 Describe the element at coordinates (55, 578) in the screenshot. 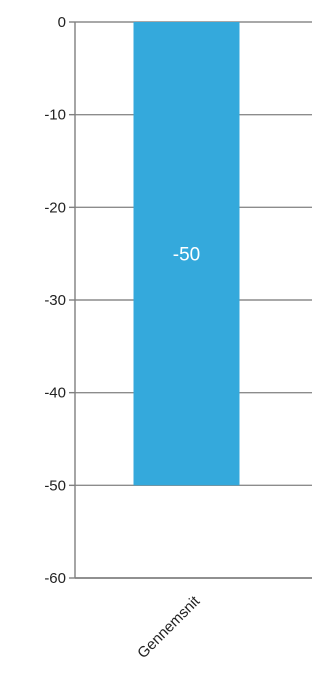

I see `y-tick-label: -60` at that location.